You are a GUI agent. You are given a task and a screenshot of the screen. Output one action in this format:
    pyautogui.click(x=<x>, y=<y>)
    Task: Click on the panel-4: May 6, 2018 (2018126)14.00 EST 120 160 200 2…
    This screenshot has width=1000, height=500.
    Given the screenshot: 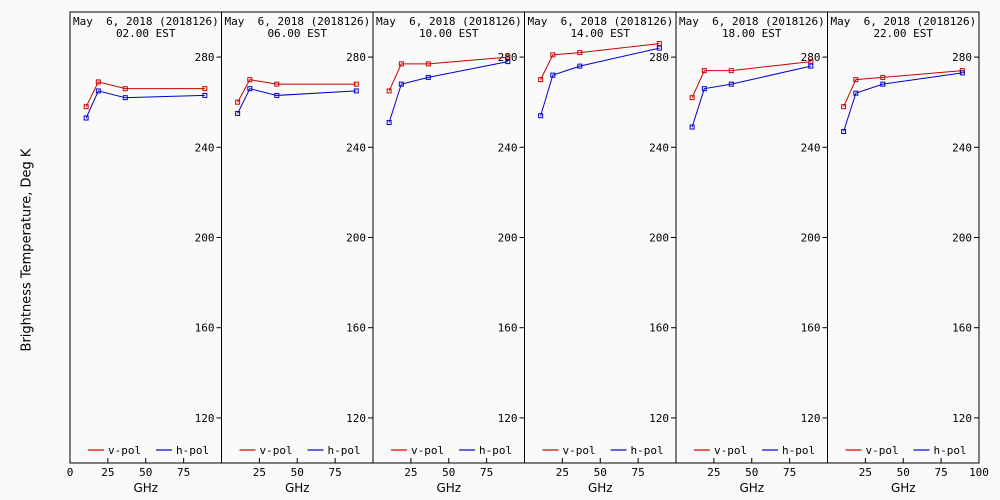 What is the action you would take?
    pyautogui.click(x=600, y=253)
    